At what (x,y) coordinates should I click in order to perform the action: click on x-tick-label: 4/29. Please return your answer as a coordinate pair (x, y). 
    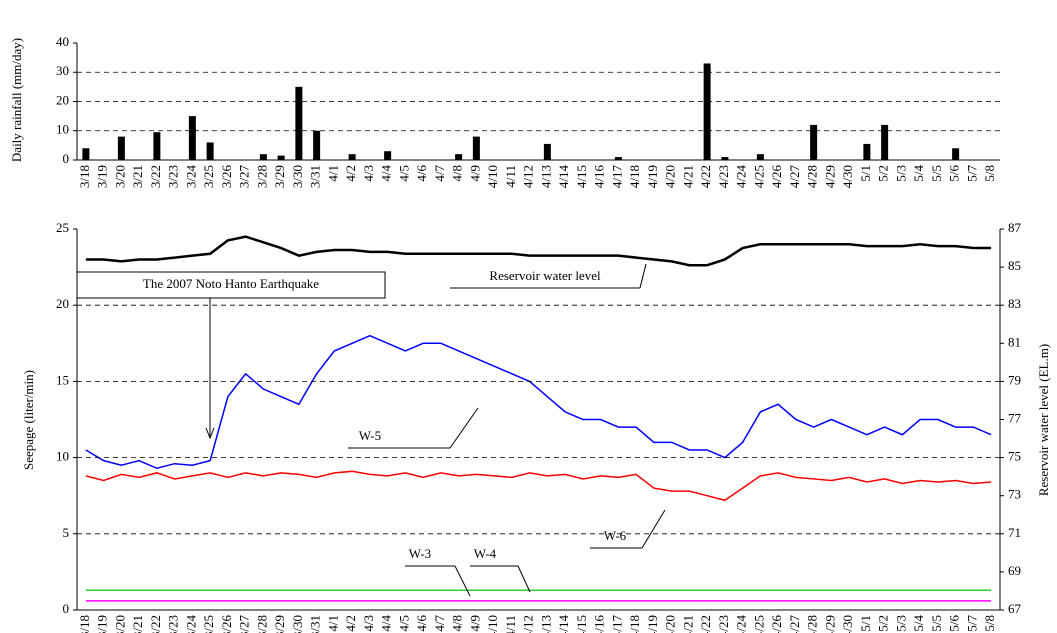
    Looking at the image, I should click on (829, 624).